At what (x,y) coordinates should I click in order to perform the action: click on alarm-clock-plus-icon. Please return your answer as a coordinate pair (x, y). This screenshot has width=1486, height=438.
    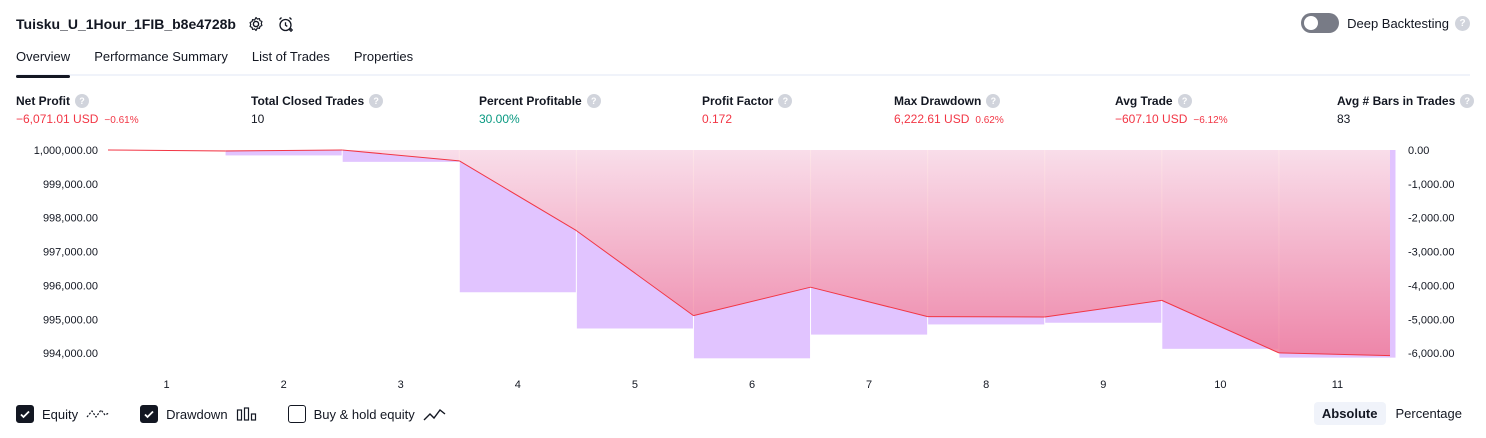
    Looking at the image, I should click on (286, 24).